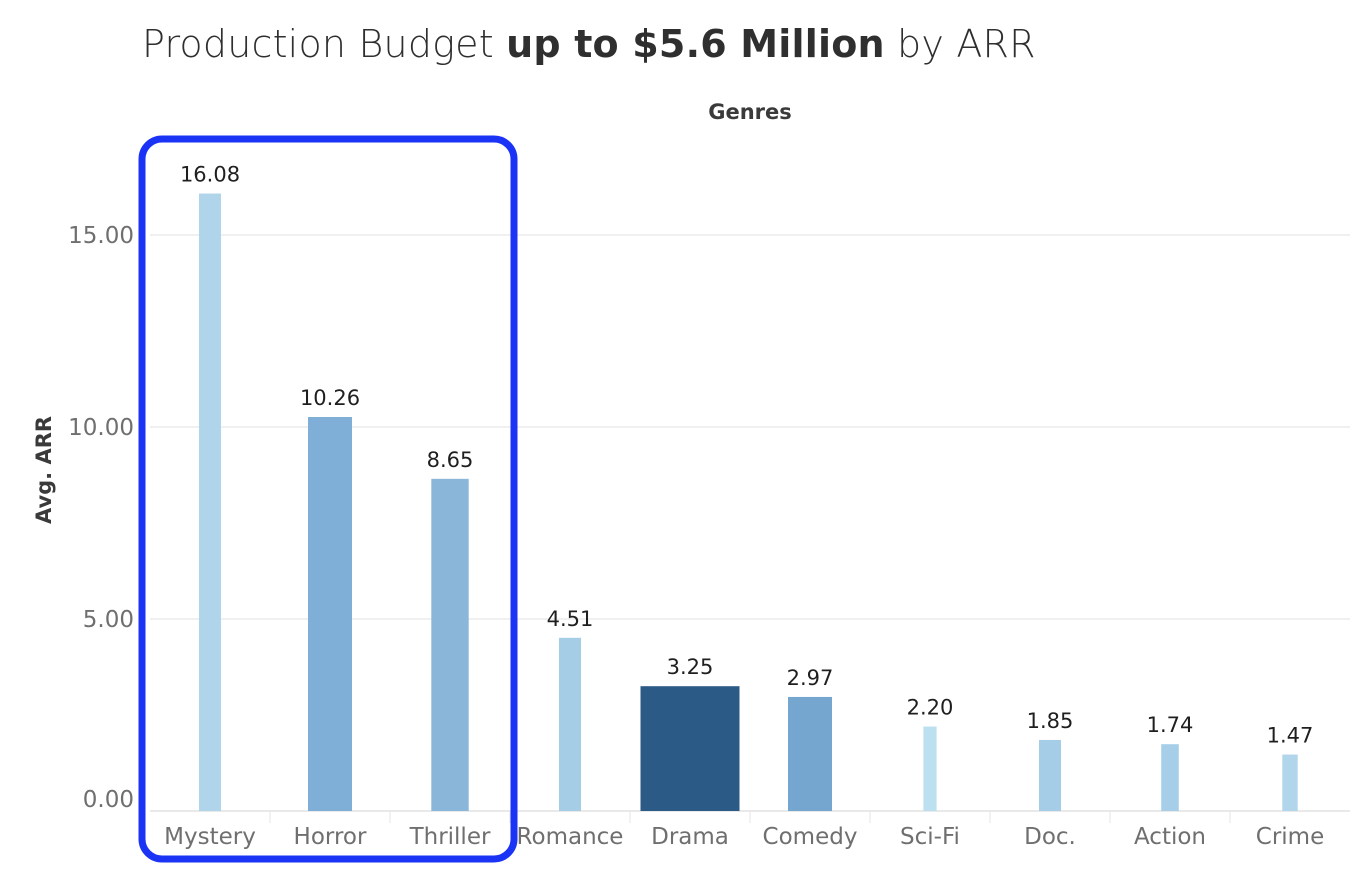 This screenshot has width=1362, height=870. Describe the element at coordinates (690, 748) in the screenshot. I see `bar-drama` at that location.